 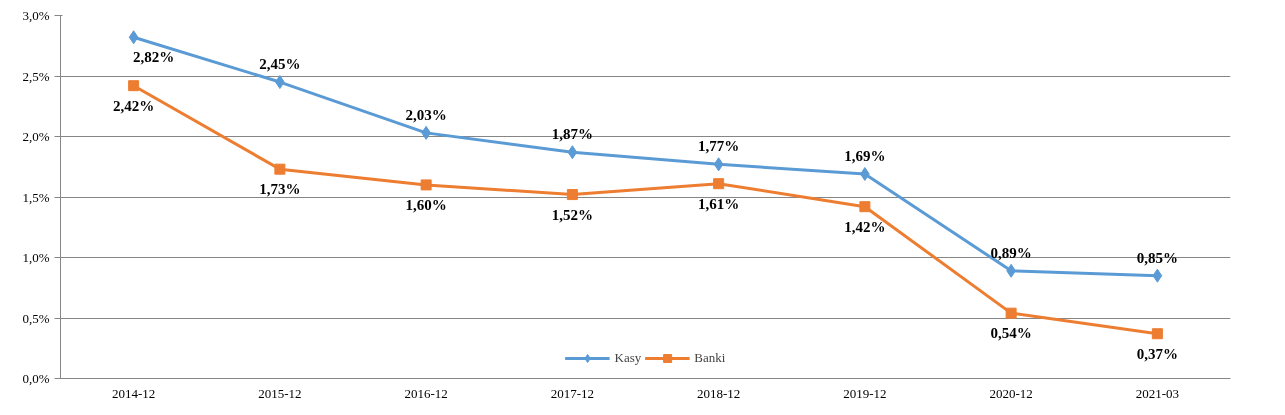 What do you see at coordinates (280, 393) in the screenshot?
I see `x-tick-label: 2015-12` at bounding box center [280, 393].